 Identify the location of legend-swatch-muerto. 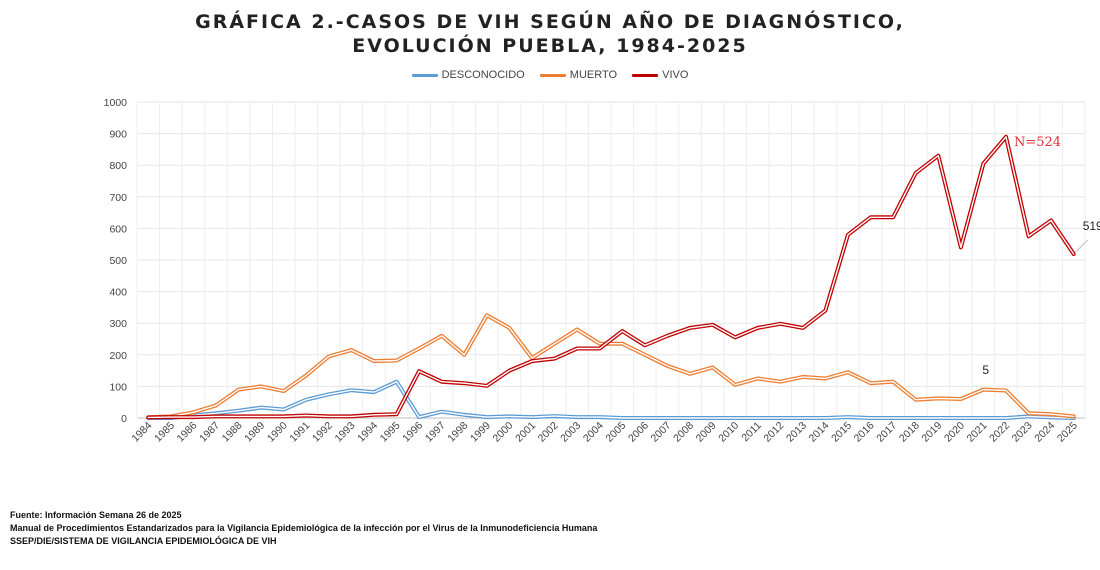
(552, 75).